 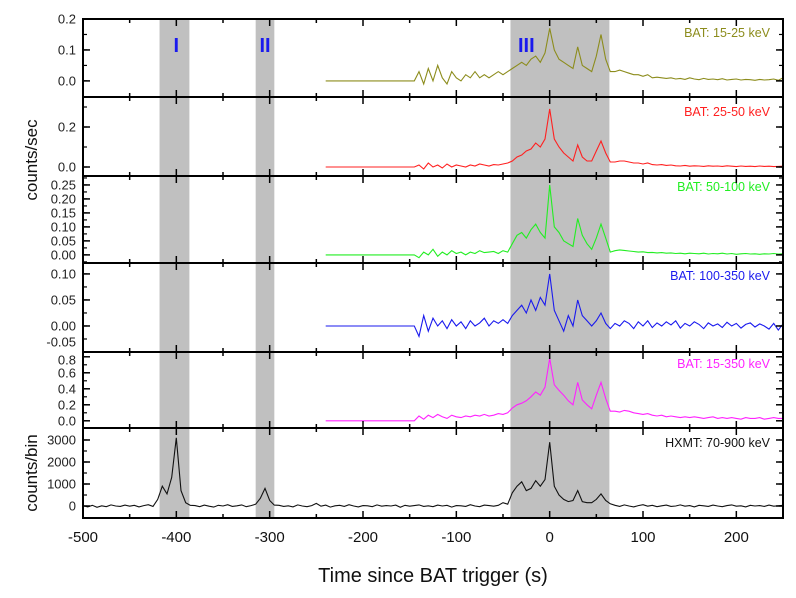 What do you see at coordinates (31, 473) in the screenshot?
I see `y-axis-label-counts-per-bin: counts/bin` at bounding box center [31, 473].